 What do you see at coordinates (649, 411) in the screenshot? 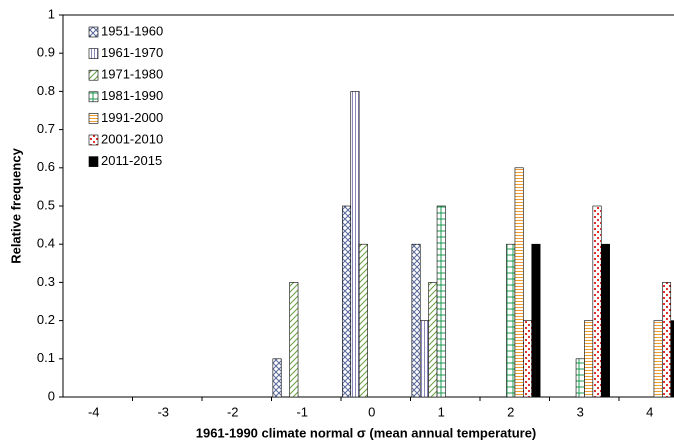
I see `x-tick-label: 4` at bounding box center [649, 411].